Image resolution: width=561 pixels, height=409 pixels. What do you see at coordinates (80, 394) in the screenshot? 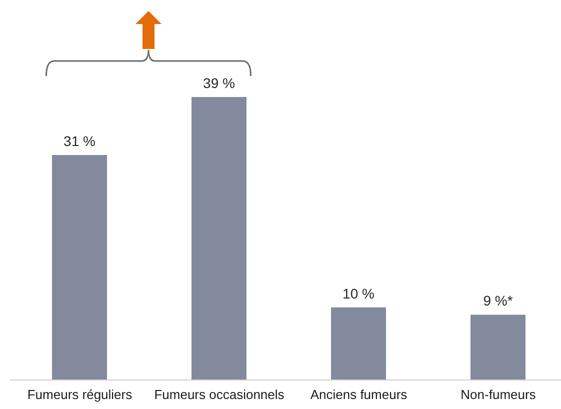
I see `x-tick-label: Fumeurs réguliers` at bounding box center [80, 394].